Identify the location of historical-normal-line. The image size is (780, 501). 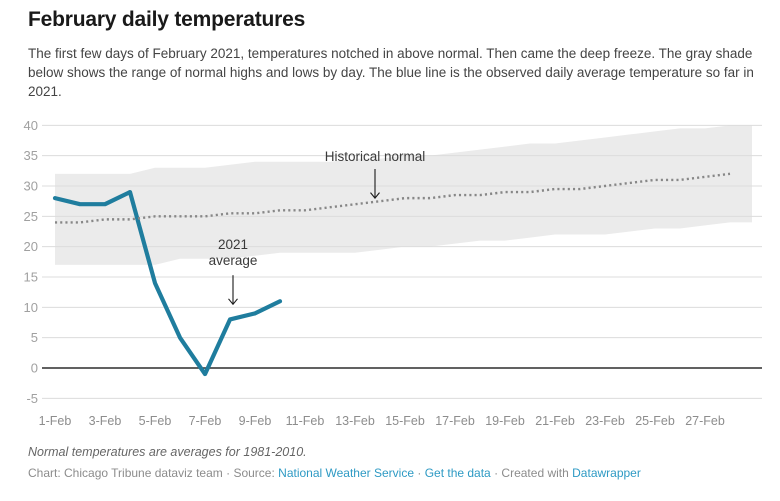
(393, 198).